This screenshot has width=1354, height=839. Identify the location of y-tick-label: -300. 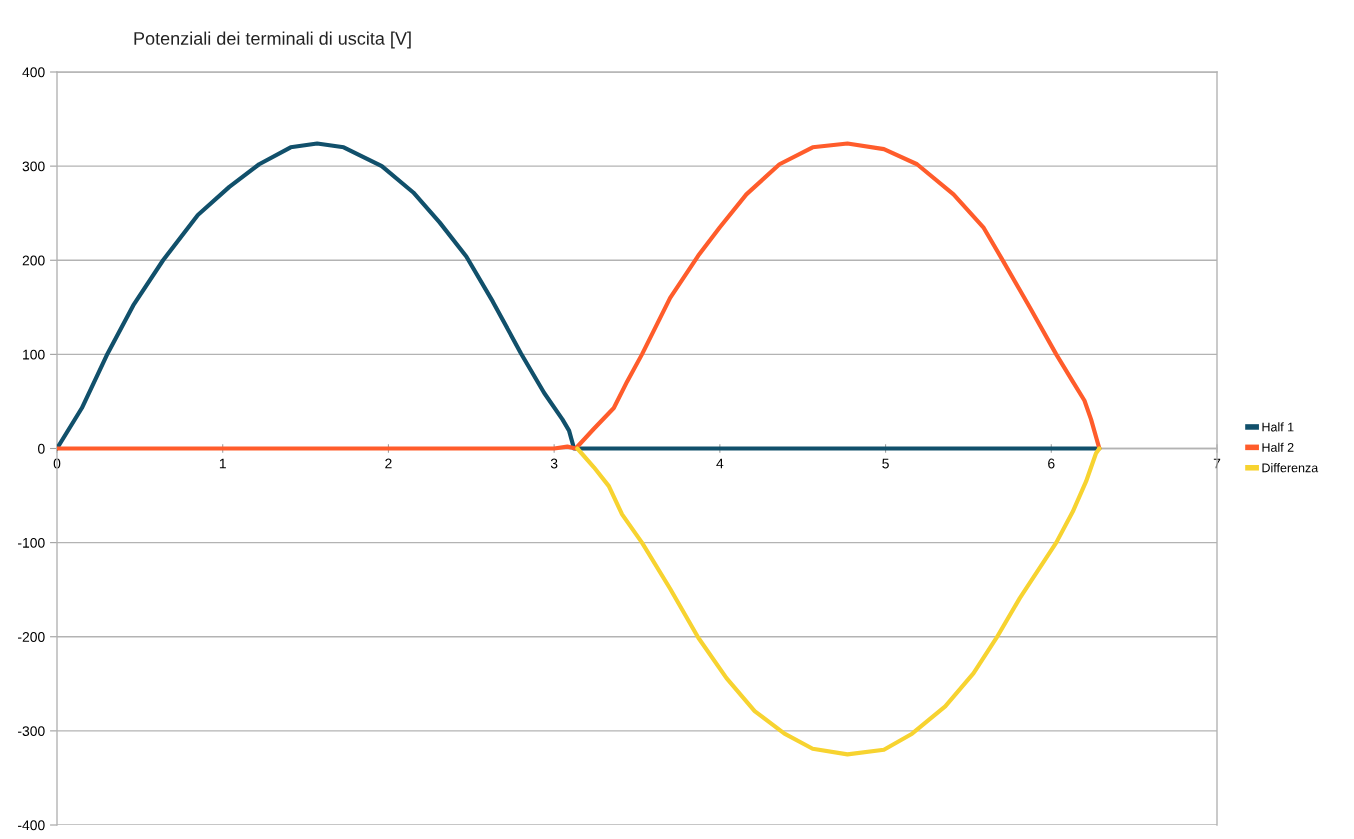
(31, 731).